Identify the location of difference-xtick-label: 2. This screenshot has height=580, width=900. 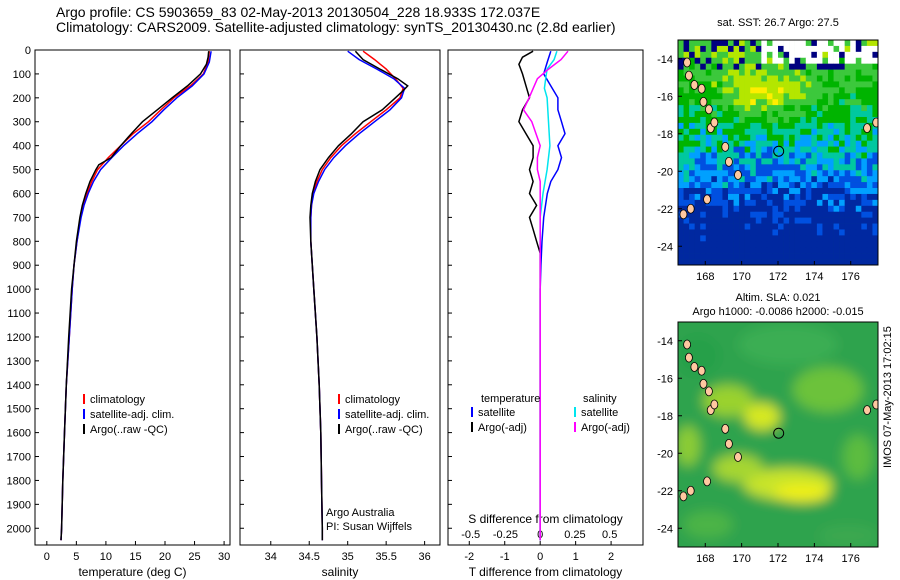
(611, 557).